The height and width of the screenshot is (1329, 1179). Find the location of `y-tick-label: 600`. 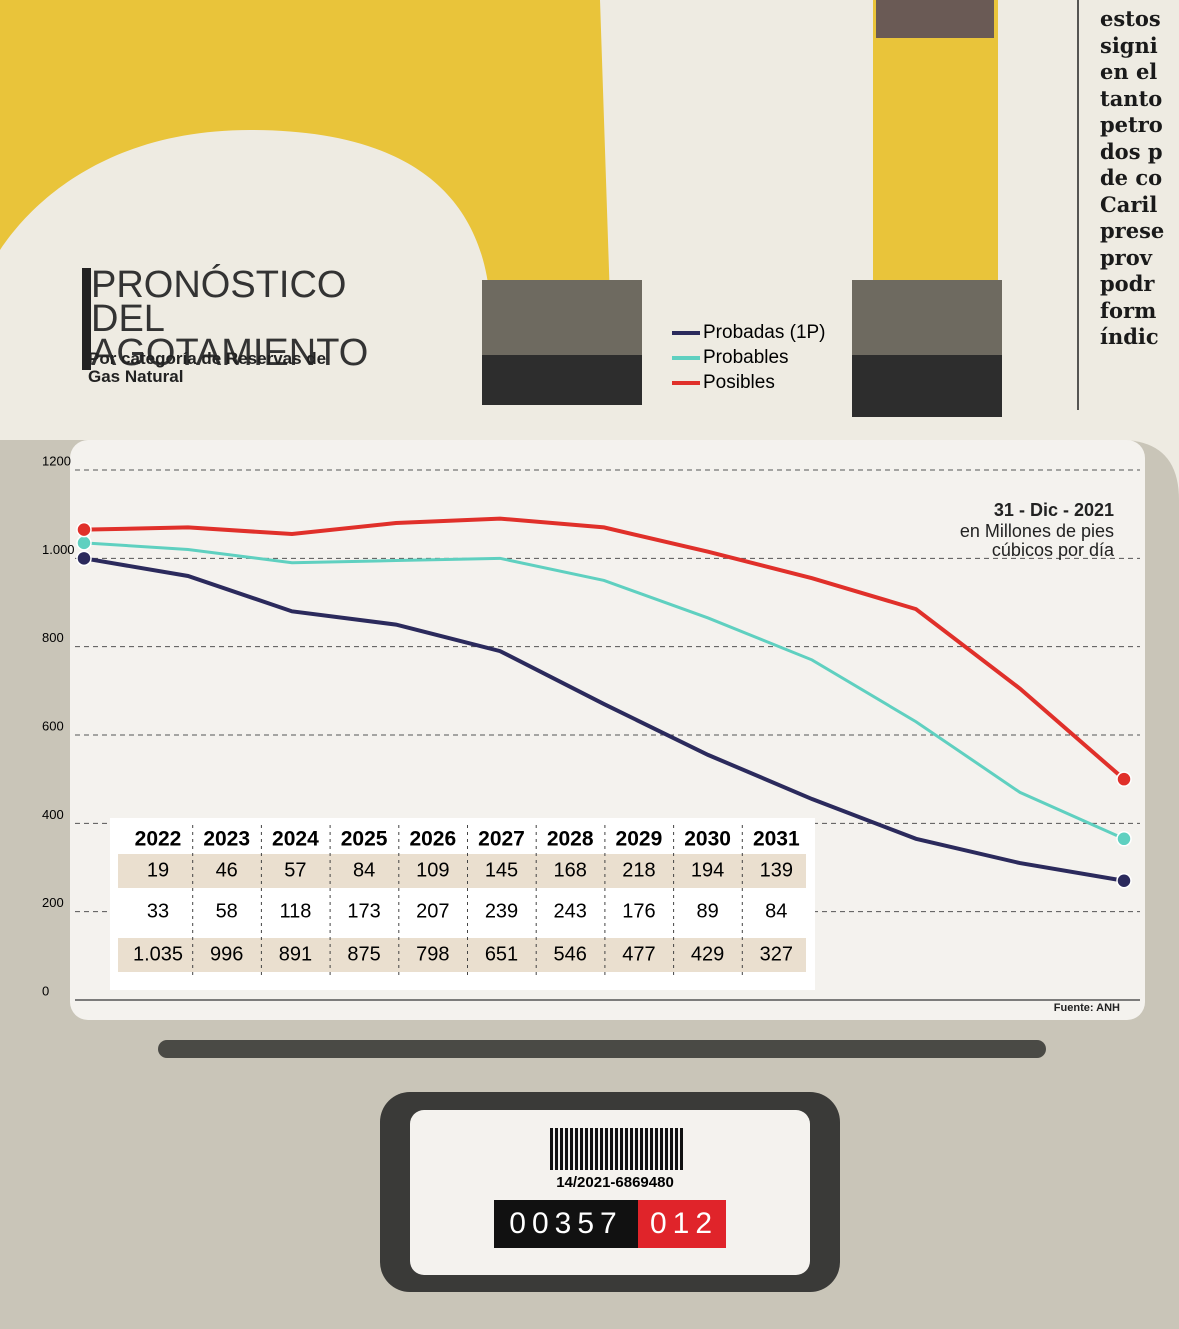

y-tick-label: 600 is located at coordinates (53, 725).